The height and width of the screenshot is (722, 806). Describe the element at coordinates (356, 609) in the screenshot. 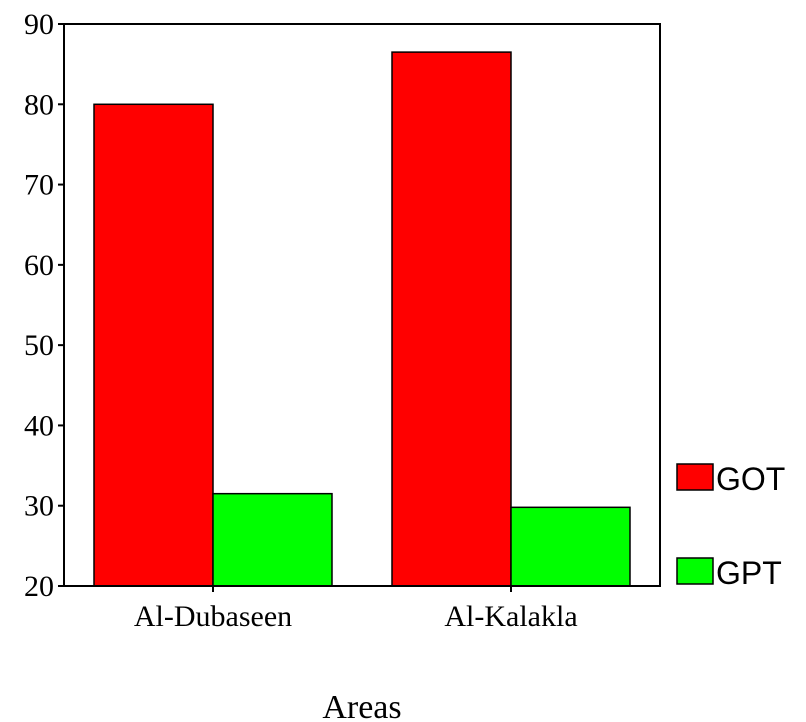

I see `x-axis: Al-Dubaseen Al-Kalakla` at that location.